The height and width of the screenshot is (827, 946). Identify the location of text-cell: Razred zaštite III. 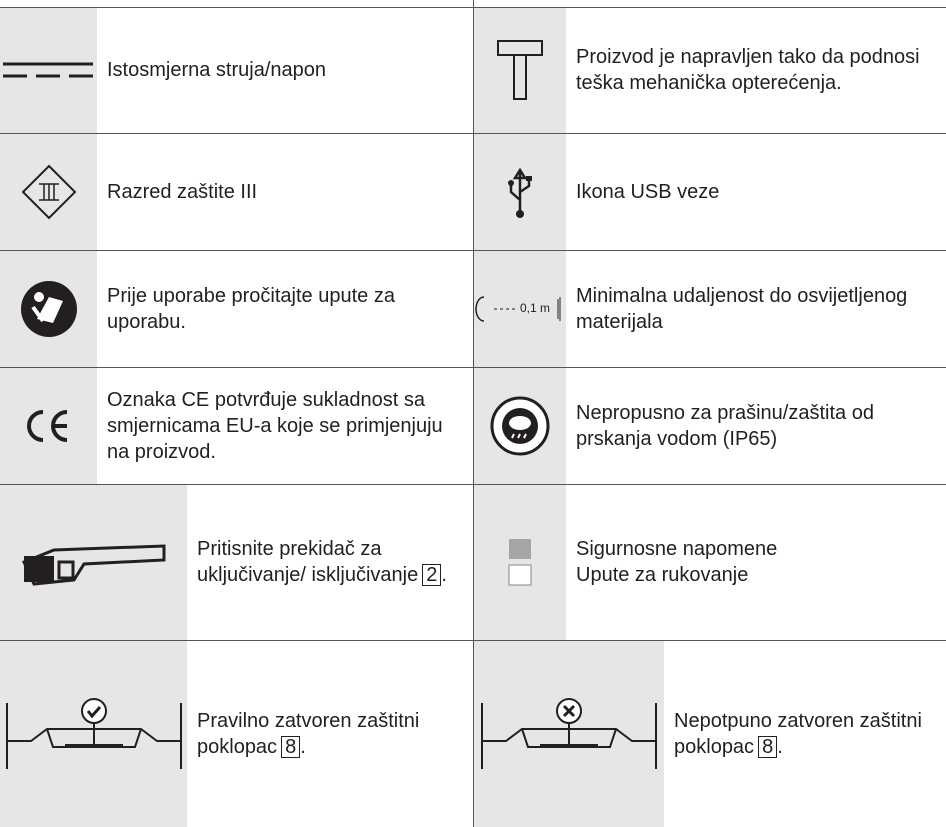
(285, 191).